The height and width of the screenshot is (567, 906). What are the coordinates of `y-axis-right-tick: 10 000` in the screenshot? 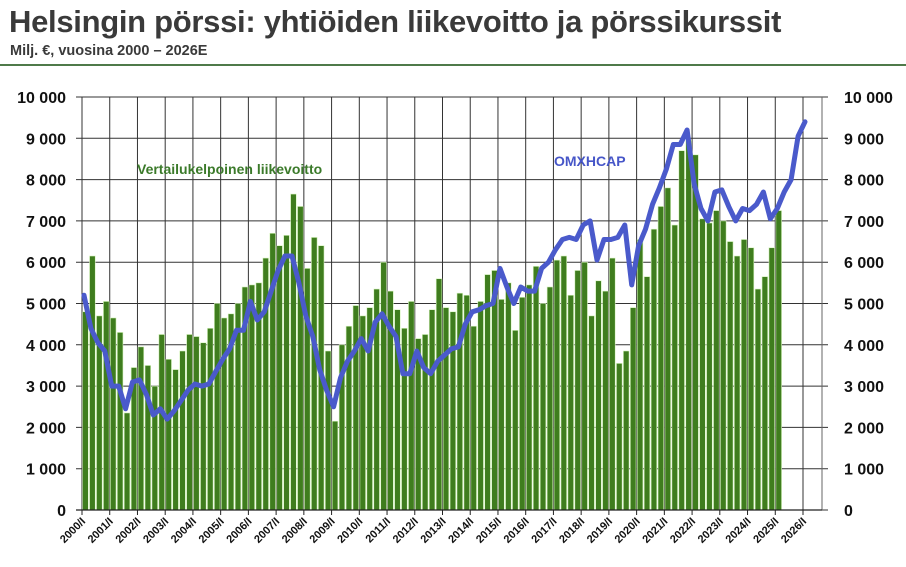 It's located at (868, 98).